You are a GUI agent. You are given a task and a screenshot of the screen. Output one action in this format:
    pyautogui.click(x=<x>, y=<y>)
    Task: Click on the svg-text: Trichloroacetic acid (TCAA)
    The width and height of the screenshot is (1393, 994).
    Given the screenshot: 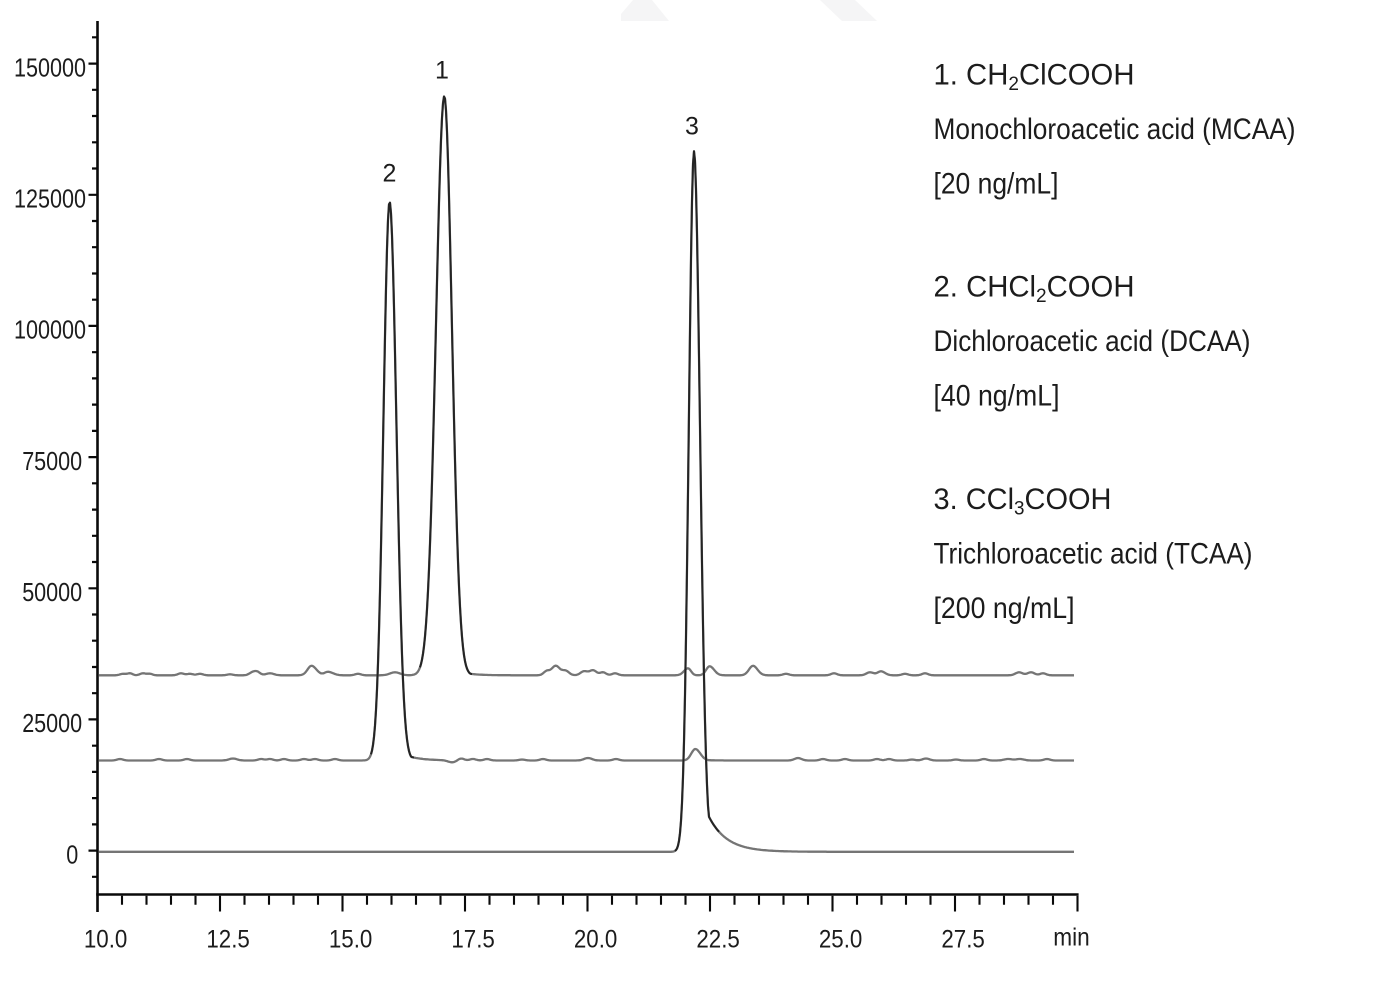 What is the action you would take?
    pyautogui.click(x=1093, y=553)
    